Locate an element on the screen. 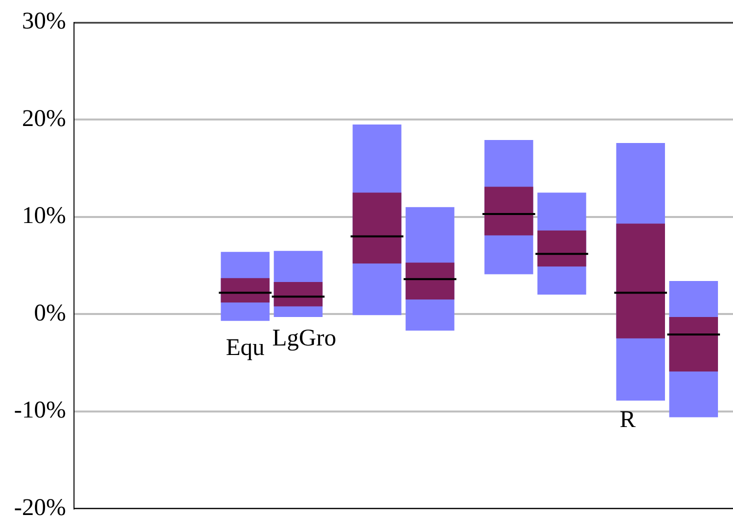  y-tick-label: 20% is located at coordinates (44, 119).